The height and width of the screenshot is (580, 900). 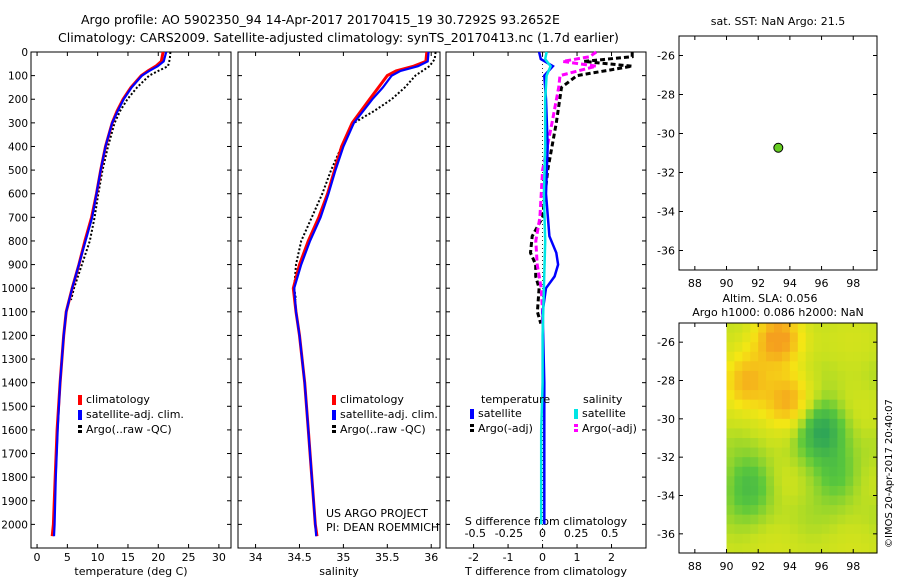 I want to click on series-climatology, so click(x=360, y=294).